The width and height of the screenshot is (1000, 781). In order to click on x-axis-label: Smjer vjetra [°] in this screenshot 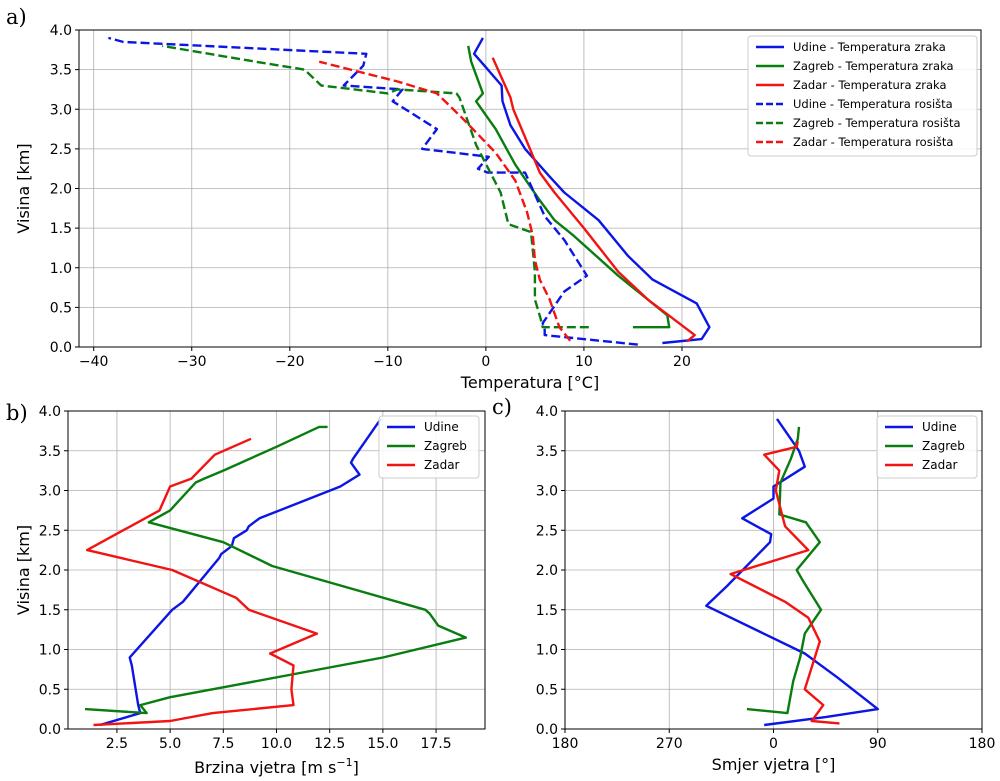, I will do `click(774, 764)`.